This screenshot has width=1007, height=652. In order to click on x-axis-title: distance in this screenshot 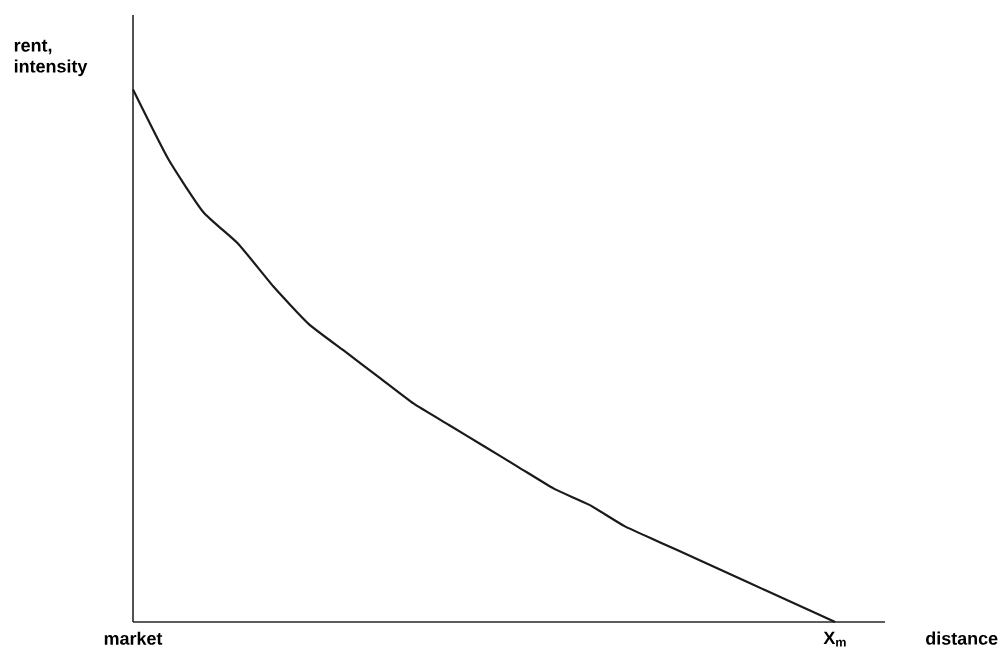, I will do `click(962, 638)`.